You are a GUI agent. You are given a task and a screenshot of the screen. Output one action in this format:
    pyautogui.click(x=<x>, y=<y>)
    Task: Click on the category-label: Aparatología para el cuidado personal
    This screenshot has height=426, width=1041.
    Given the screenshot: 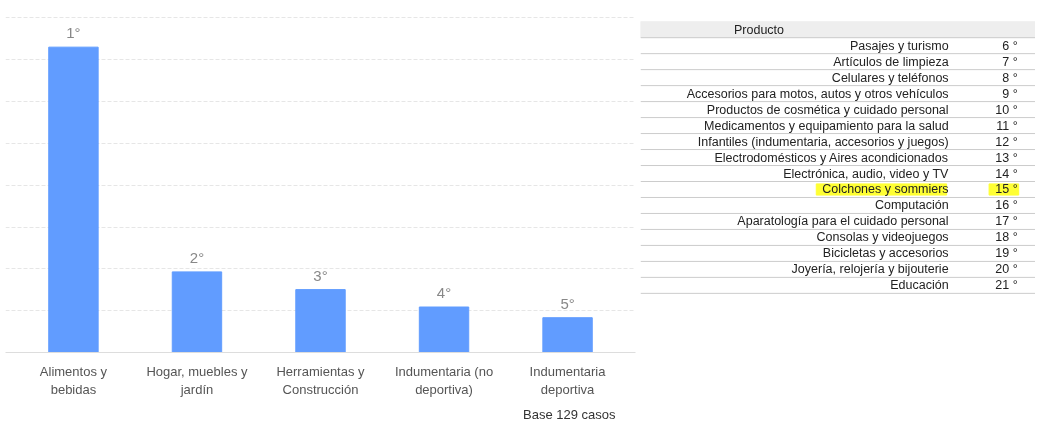 What is the action you would take?
    pyautogui.click(x=843, y=221)
    